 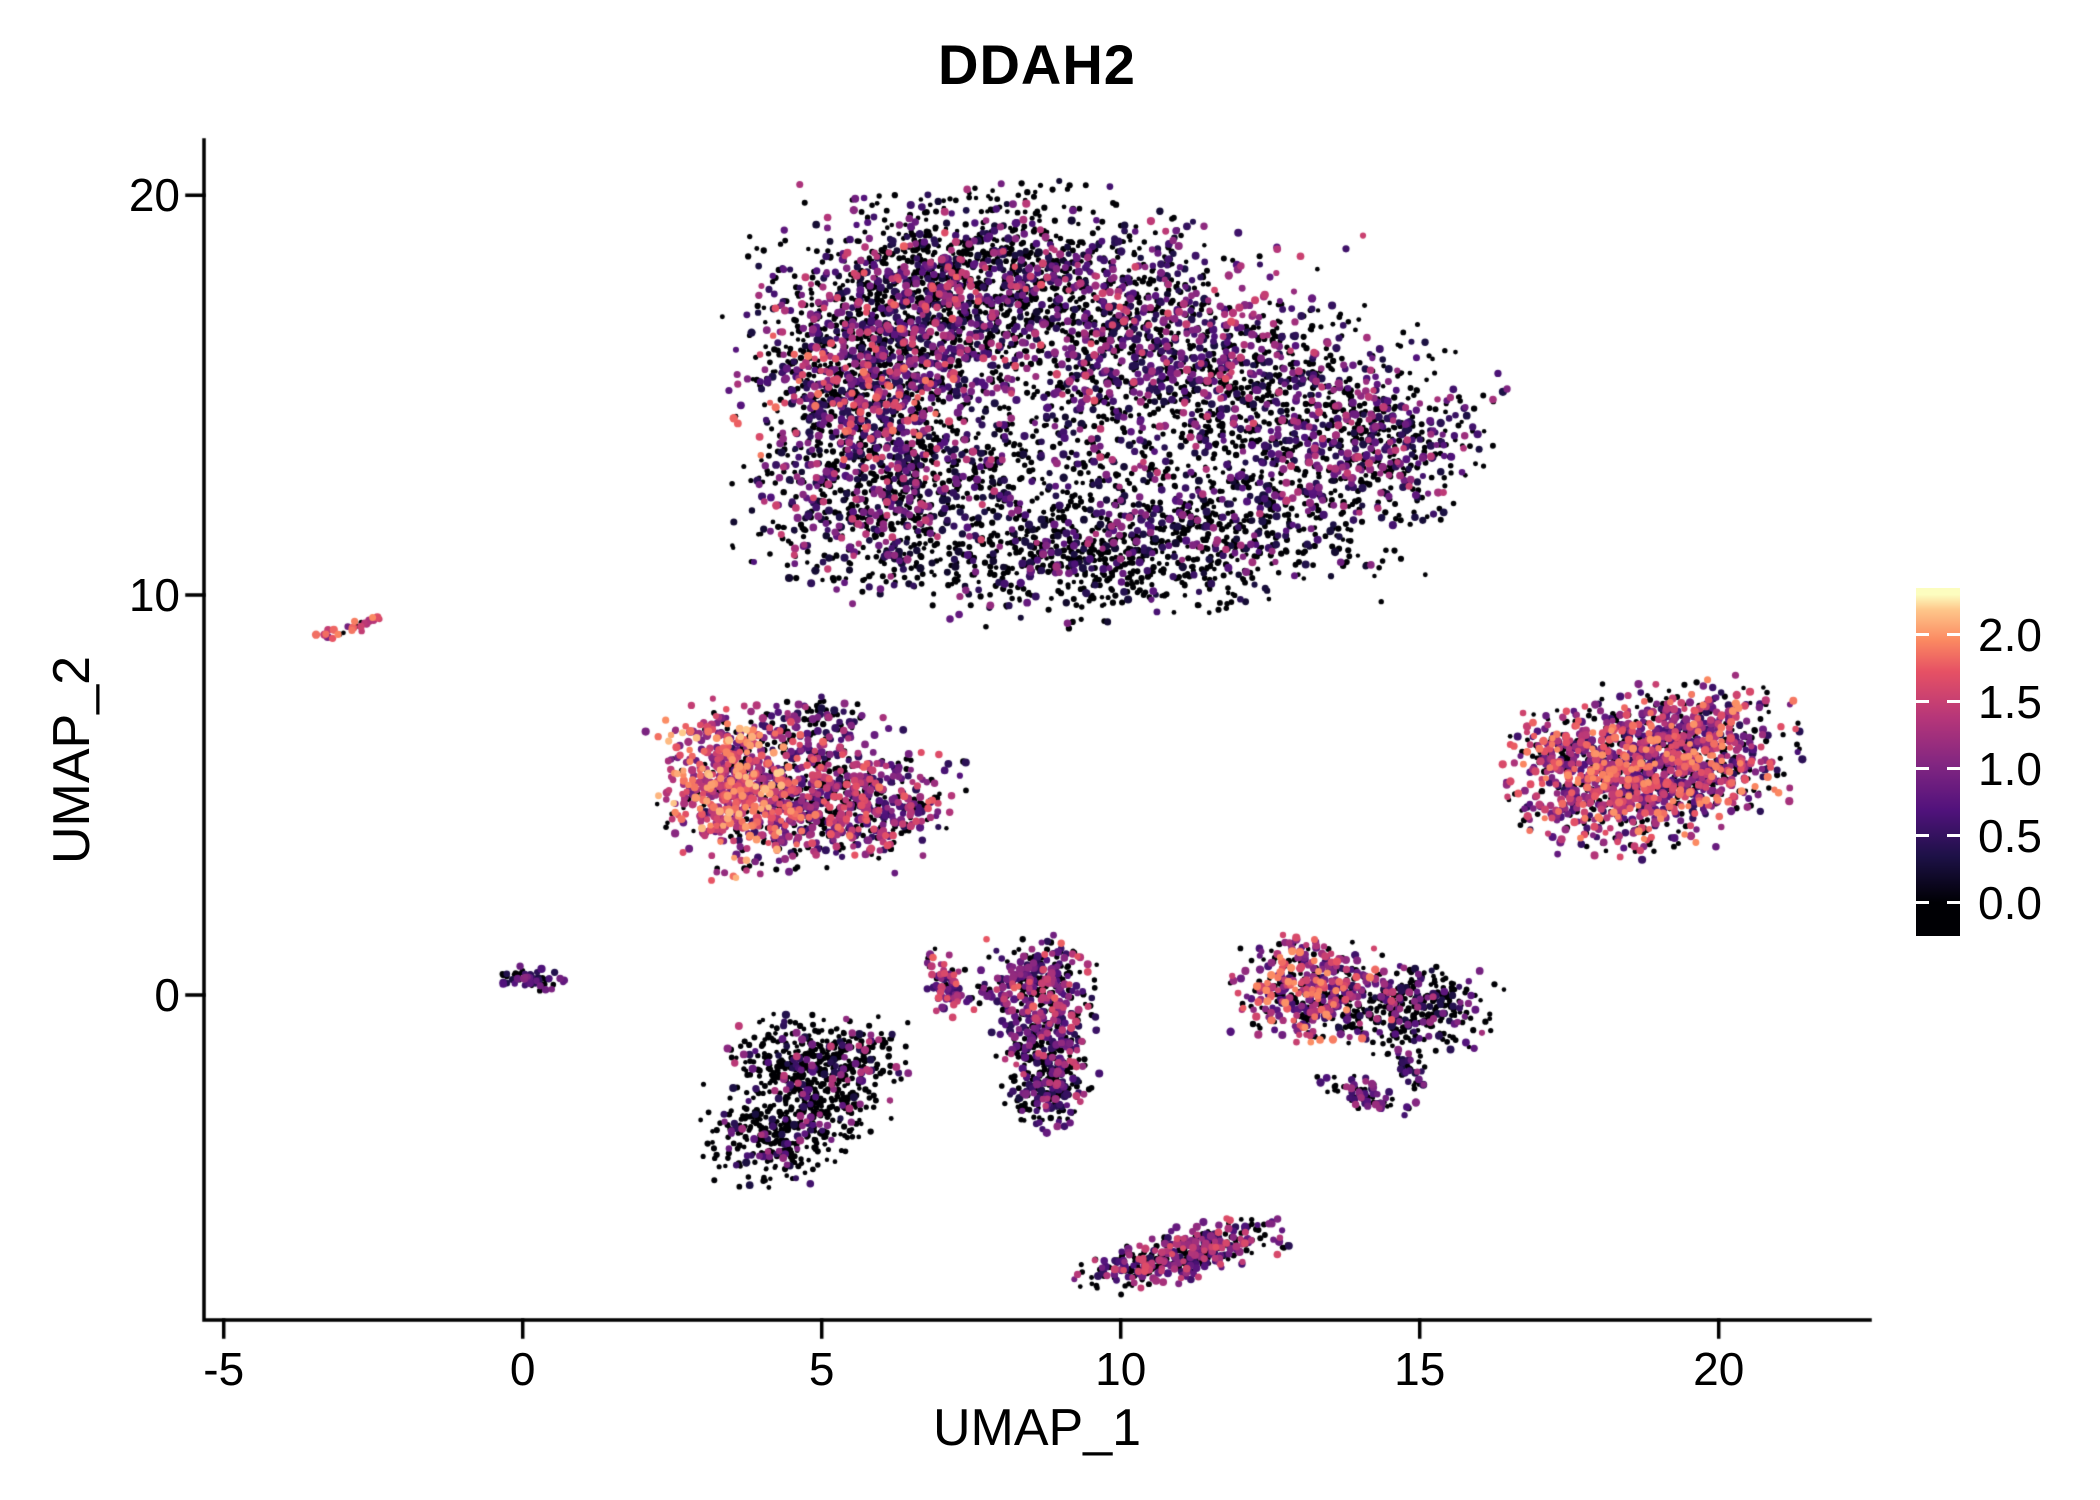 What do you see at coordinates (2010, 835) in the screenshot?
I see `colorbar-tick-label: 0.5` at bounding box center [2010, 835].